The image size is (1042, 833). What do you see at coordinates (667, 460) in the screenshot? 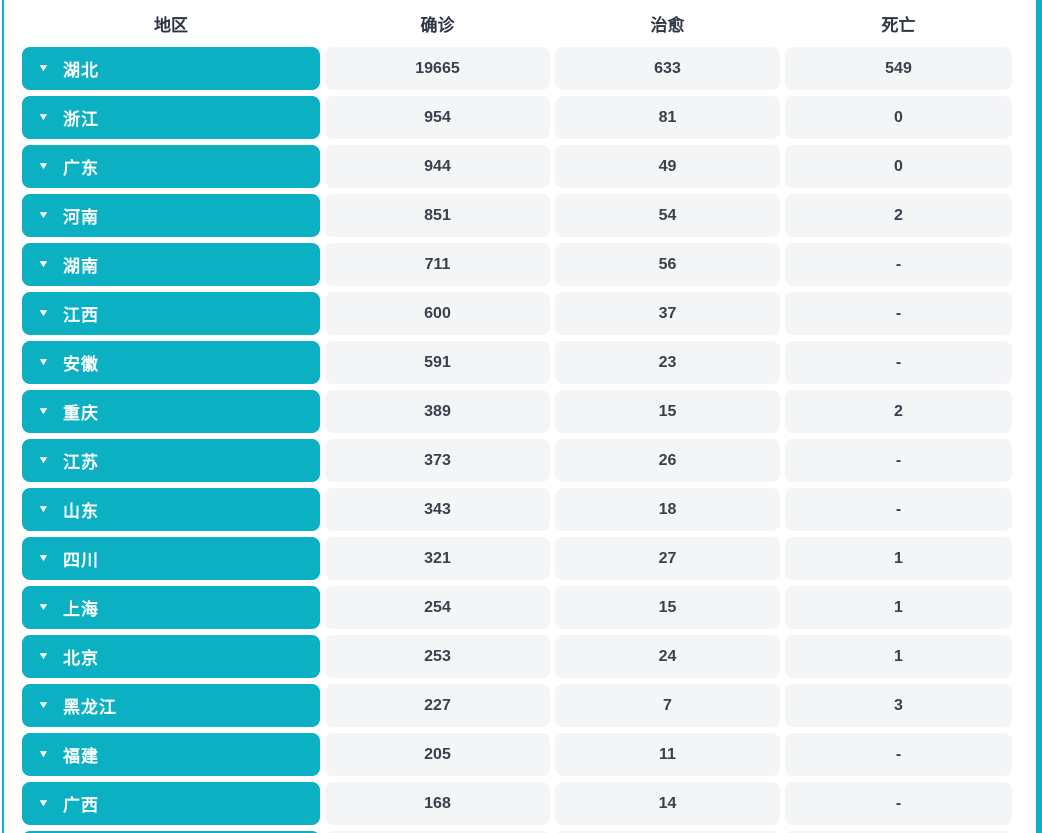
I see `cured-cell: 26` at bounding box center [667, 460].